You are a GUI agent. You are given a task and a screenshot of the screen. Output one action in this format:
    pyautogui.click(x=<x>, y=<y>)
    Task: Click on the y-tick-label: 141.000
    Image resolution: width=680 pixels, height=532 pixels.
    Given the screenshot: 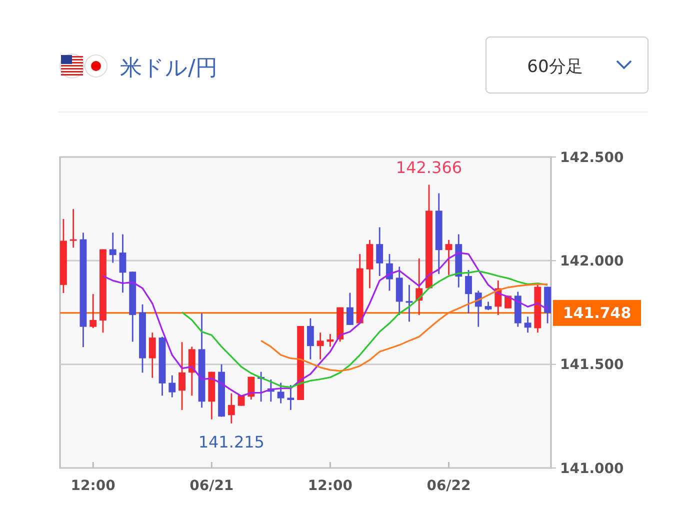 What is the action you would take?
    pyautogui.click(x=592, y=468)
    